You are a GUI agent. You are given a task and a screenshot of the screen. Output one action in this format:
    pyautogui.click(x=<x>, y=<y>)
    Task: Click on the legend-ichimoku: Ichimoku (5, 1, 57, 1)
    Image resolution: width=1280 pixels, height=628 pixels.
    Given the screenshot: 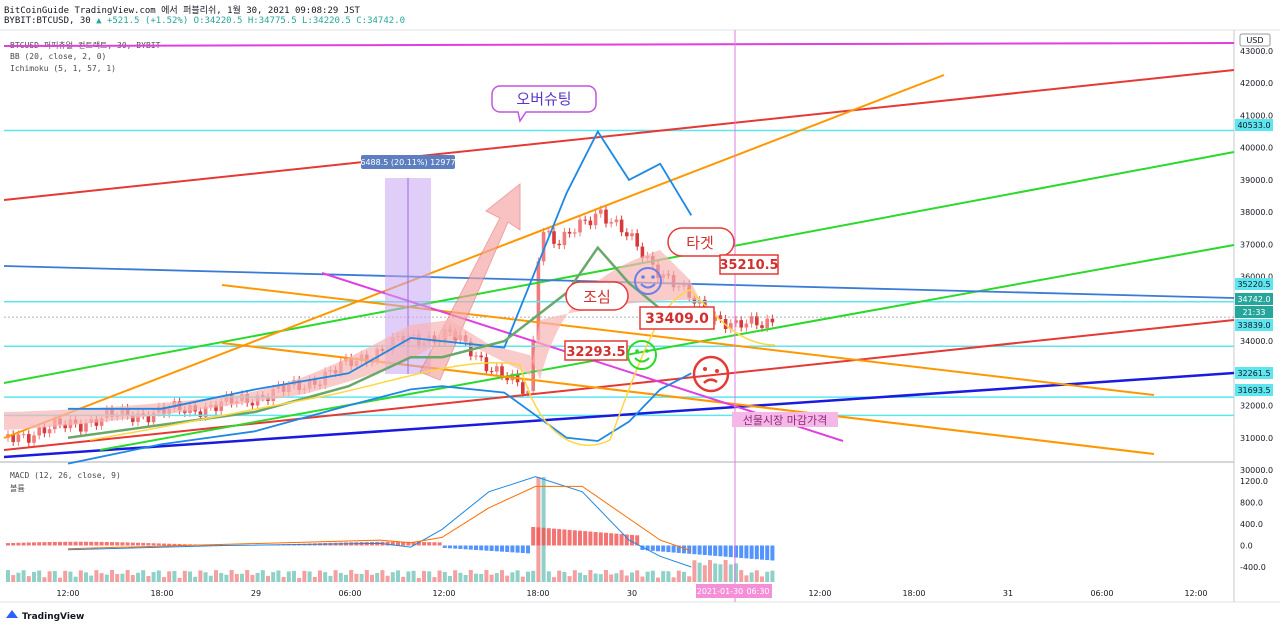 What is the action you would take?
    pyautogui.click(x=63, y=68)
    